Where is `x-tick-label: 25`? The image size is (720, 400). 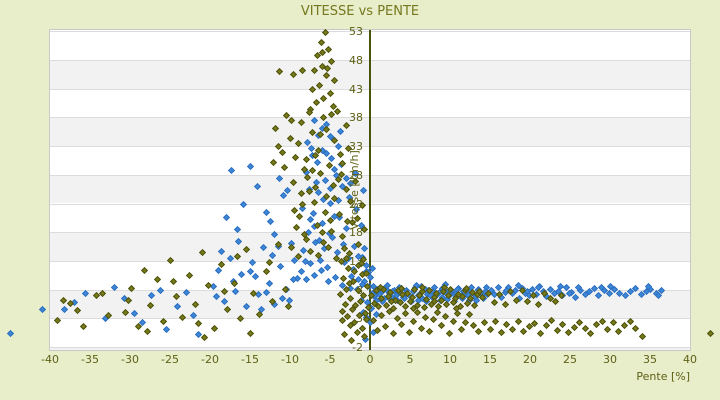 x-tick-label: 25 is located at coordinates (570, 359).